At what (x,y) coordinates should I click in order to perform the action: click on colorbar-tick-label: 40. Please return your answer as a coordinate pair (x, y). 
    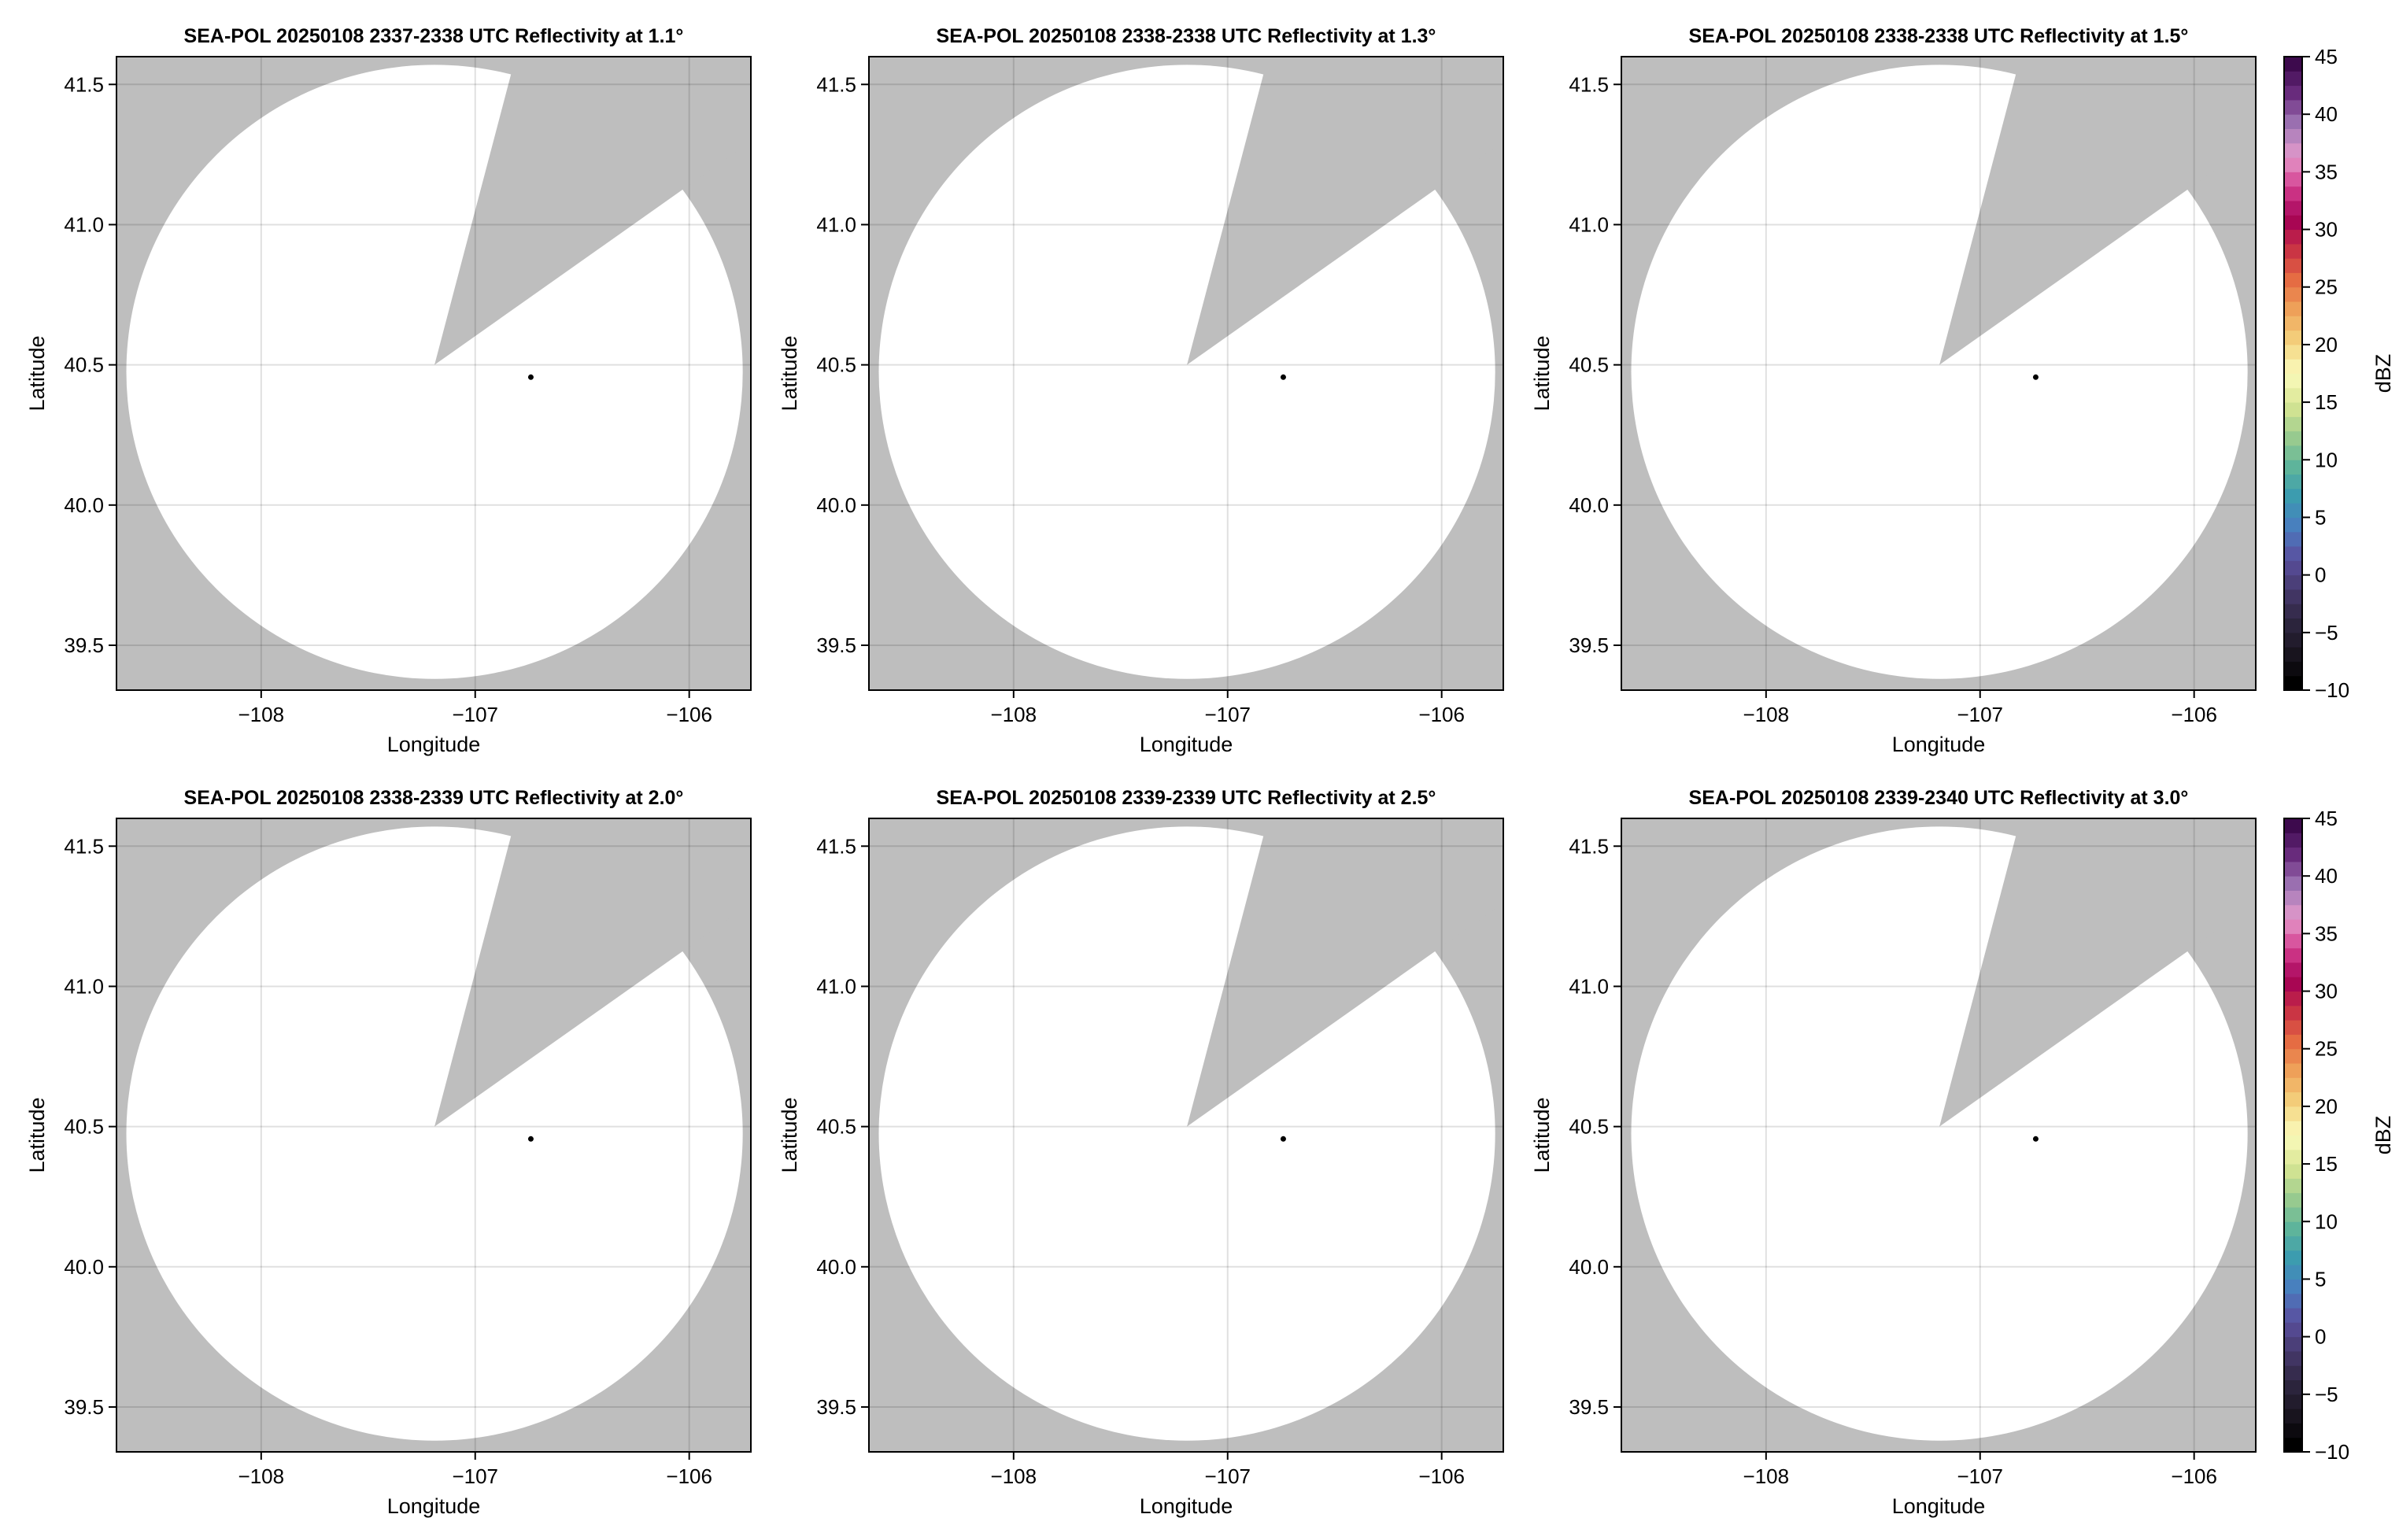
    Looking at the image, I should click on (2326, 876).